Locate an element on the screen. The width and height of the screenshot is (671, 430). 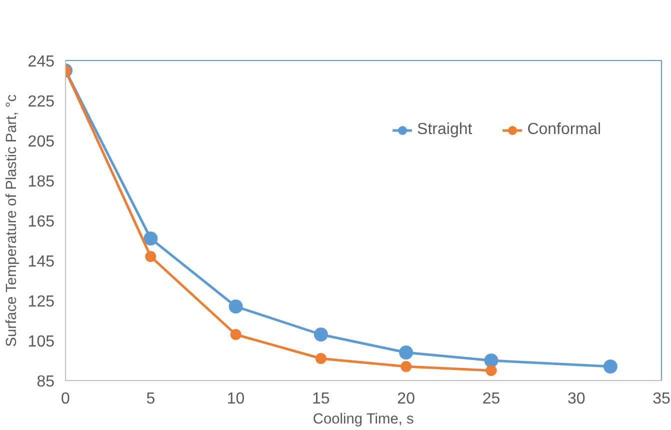
y-tick-label: 145 is located at coordinates (41, 262).